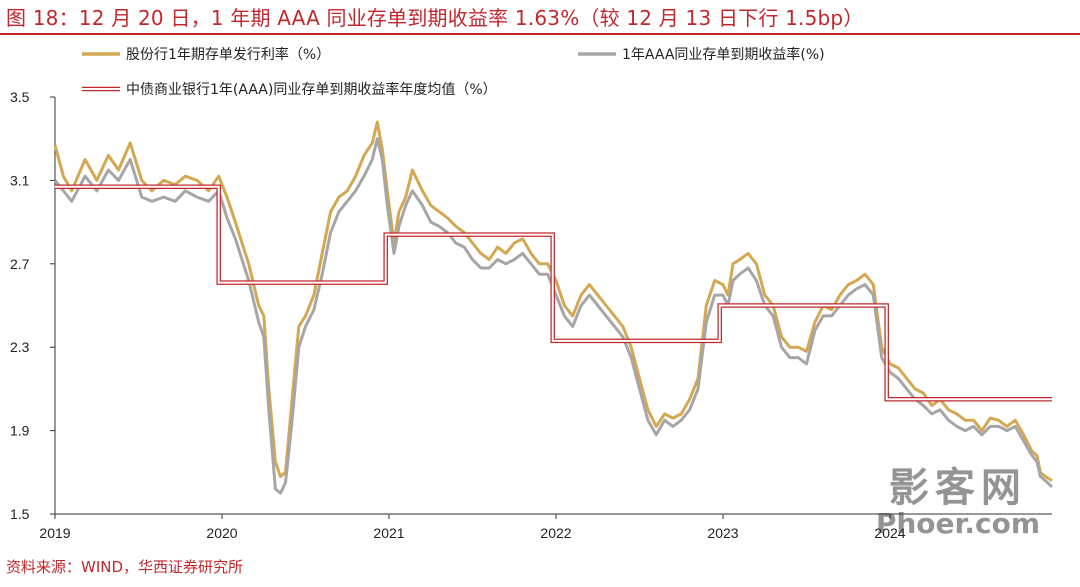 This screenshot has width=1080, height=587. Describe the element at coordinates (722, 533) in the screenshot. I see `x-tick-label: 2023` at that location.